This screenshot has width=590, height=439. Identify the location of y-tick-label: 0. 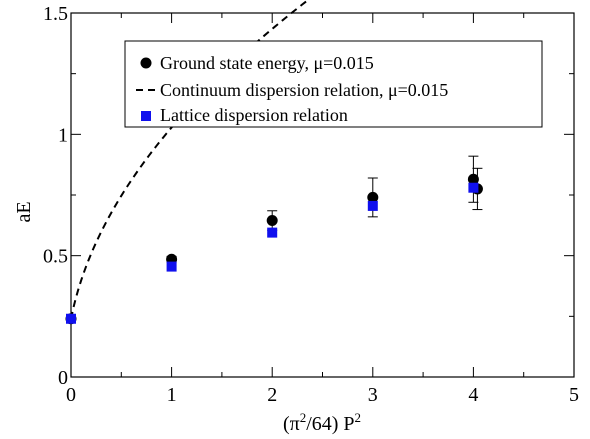
(63, 378).